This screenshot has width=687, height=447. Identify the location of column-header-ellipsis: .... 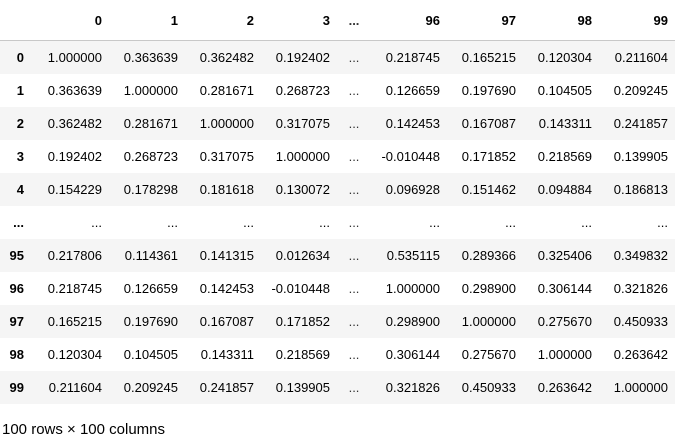
(354, 20).